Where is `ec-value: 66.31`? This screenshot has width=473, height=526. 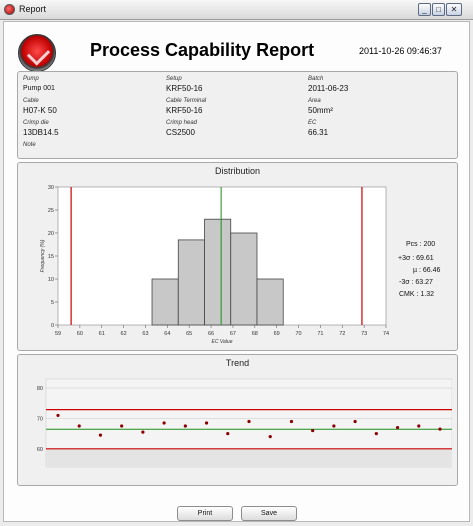
ec-value: 66.31 is located at coordinates (318, 132).